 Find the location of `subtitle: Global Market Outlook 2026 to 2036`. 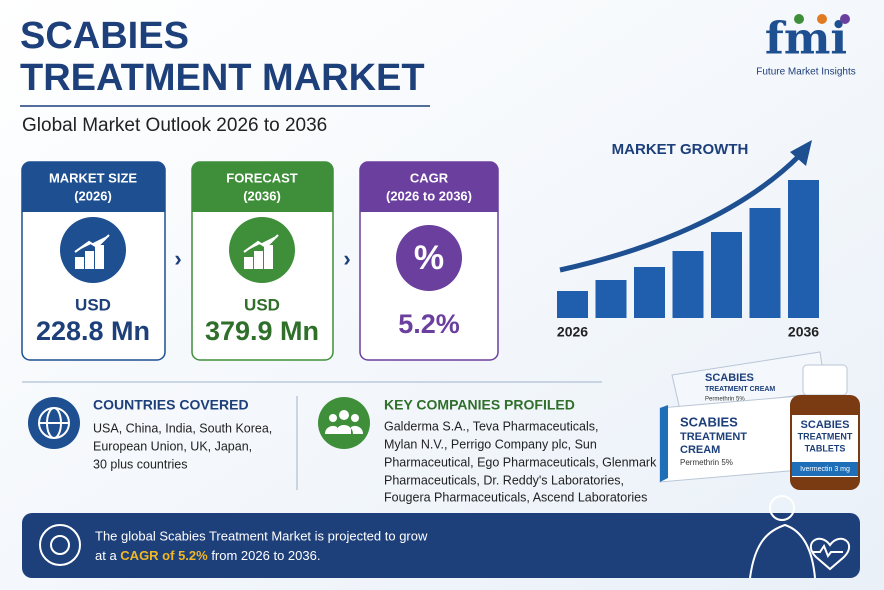

subtitle: Global Market Outlook 2026 to 2036 is located at coordinates (174, 125).